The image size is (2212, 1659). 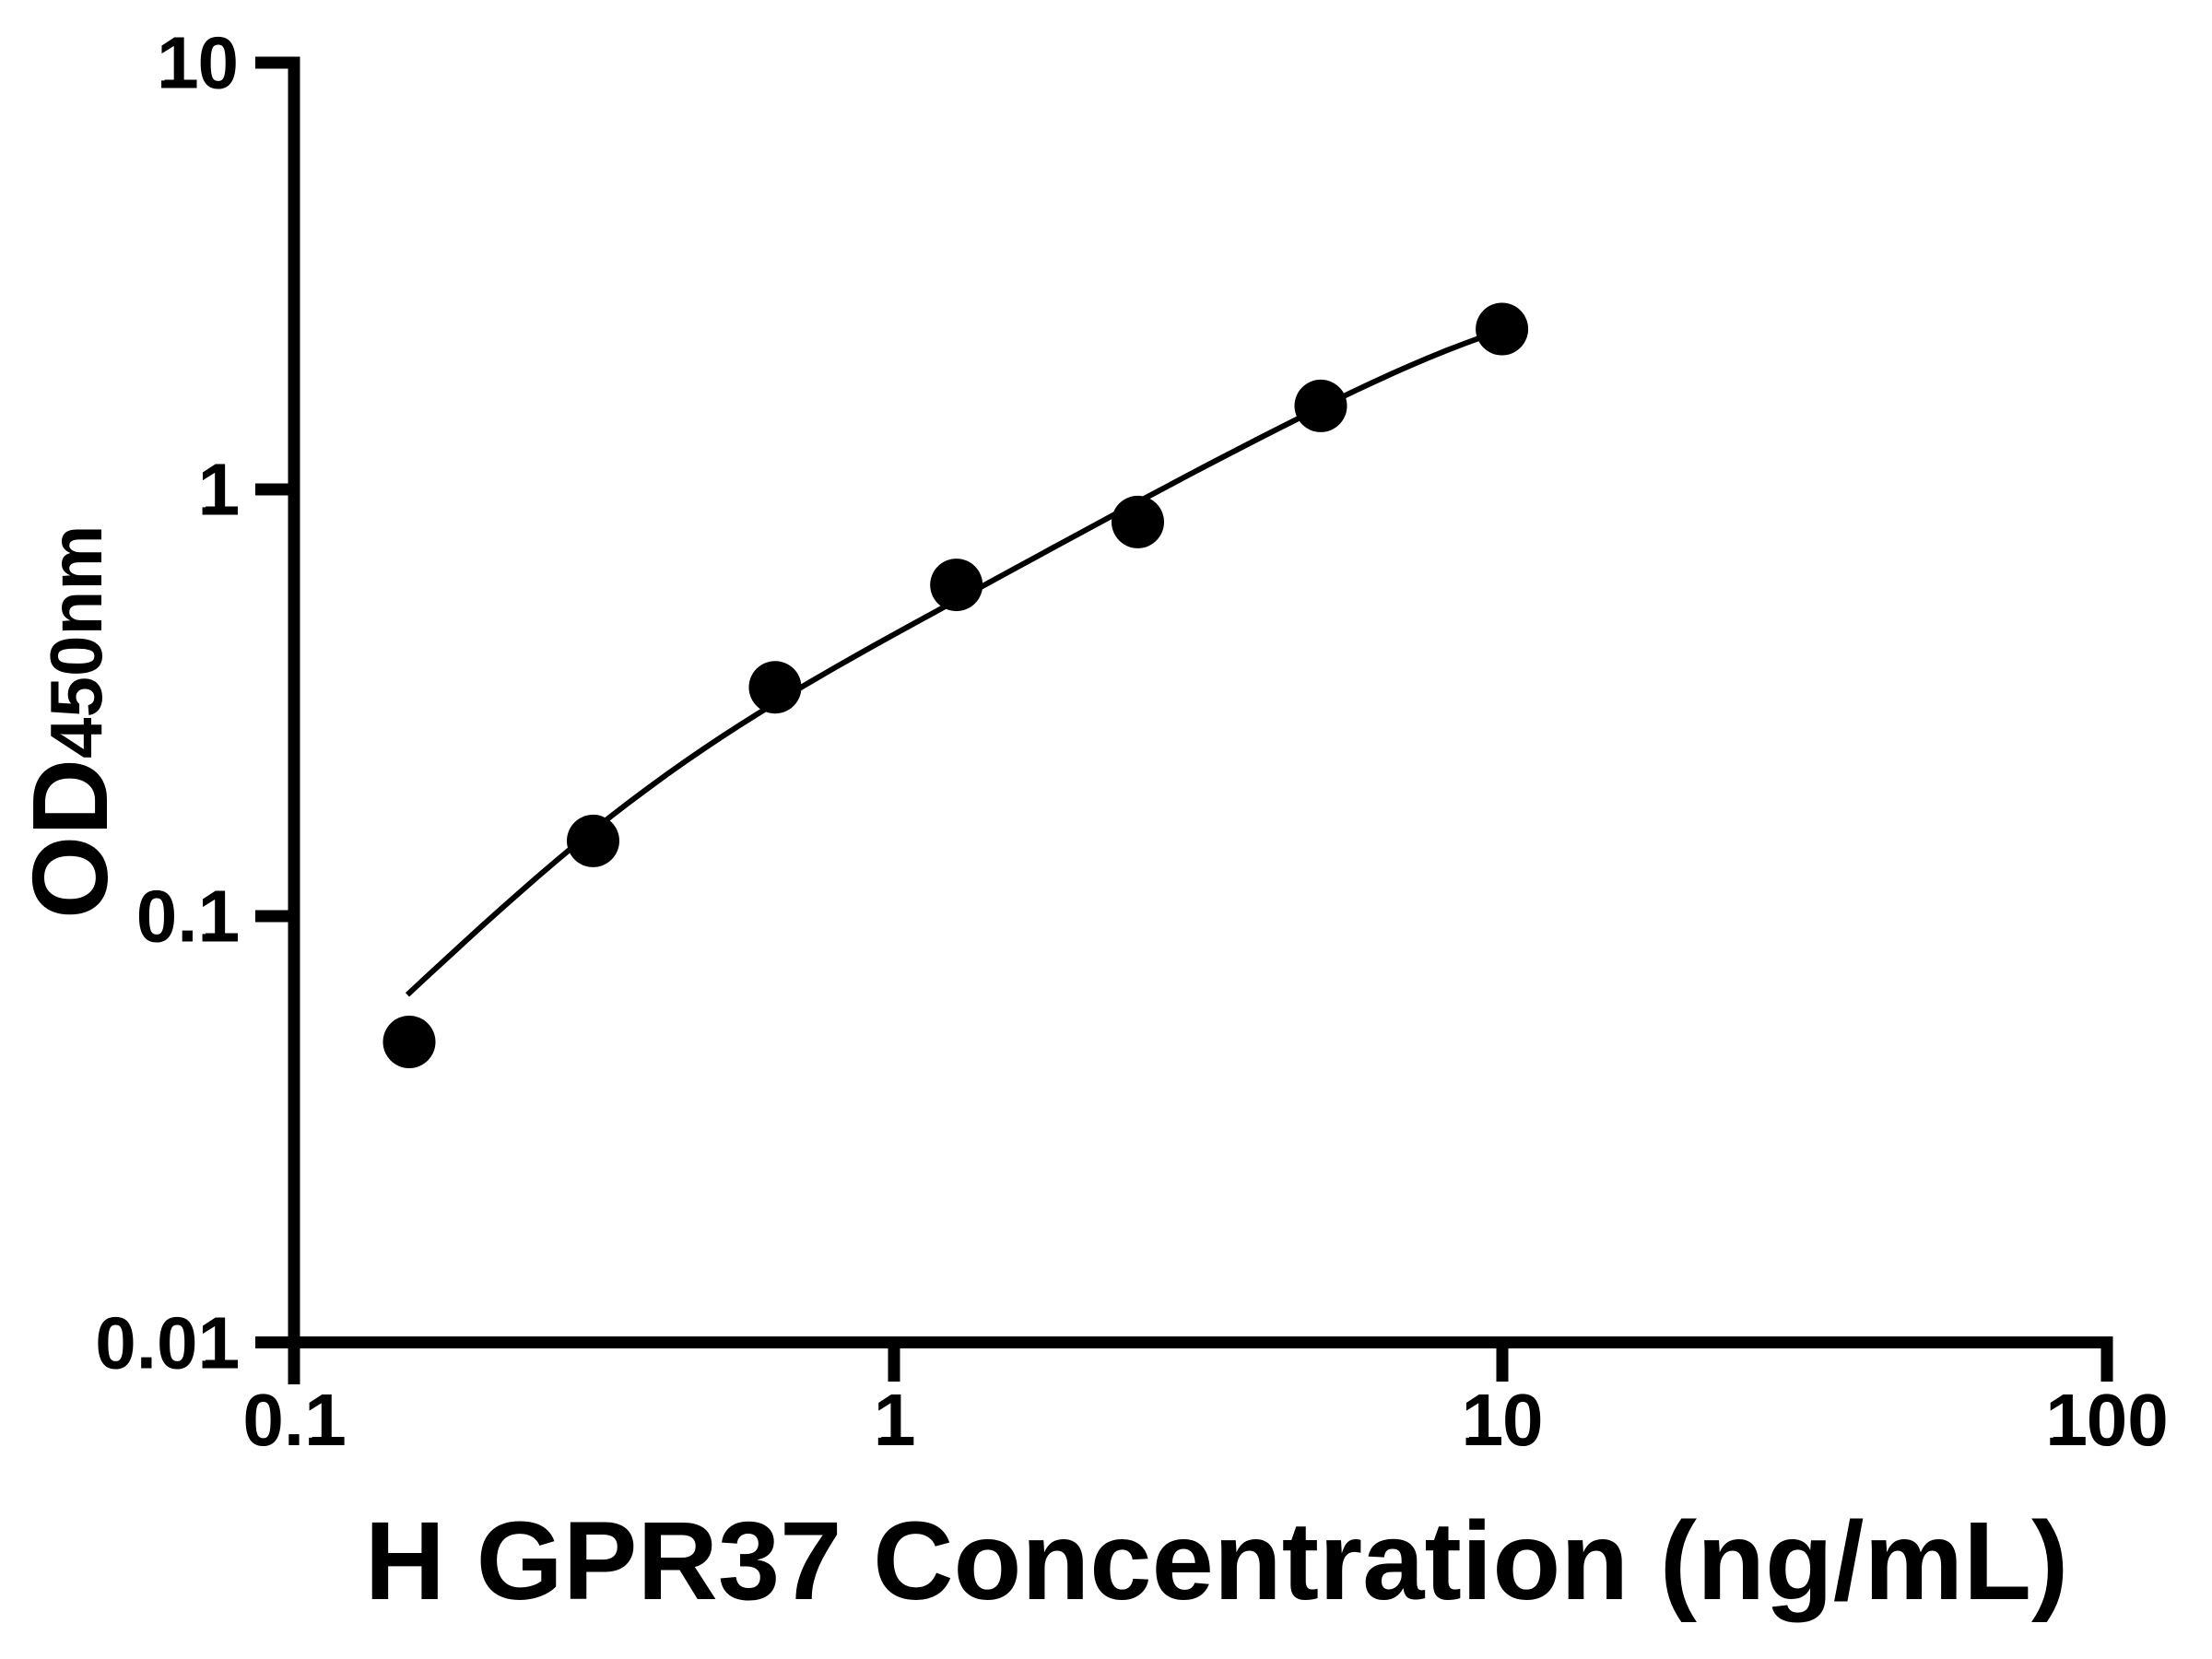 I want to click on svg-text: 0.01, so click(x=167, y=1343).